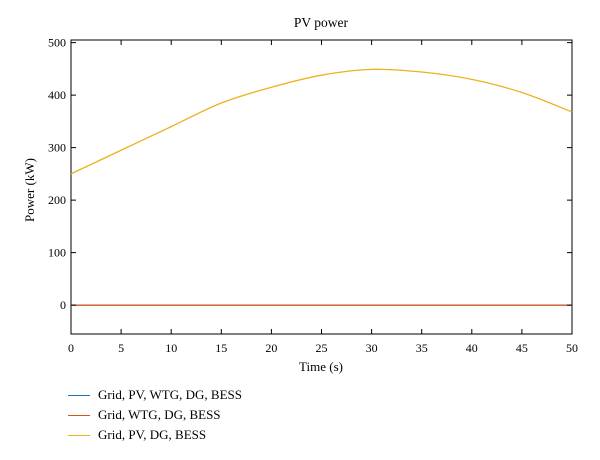 The width and height of the screenshot is (600, 460). What do you see at coordinates (71, 348) in the screenshot?
I see `x-tick-label: 0` at bounding box center [71, 348].